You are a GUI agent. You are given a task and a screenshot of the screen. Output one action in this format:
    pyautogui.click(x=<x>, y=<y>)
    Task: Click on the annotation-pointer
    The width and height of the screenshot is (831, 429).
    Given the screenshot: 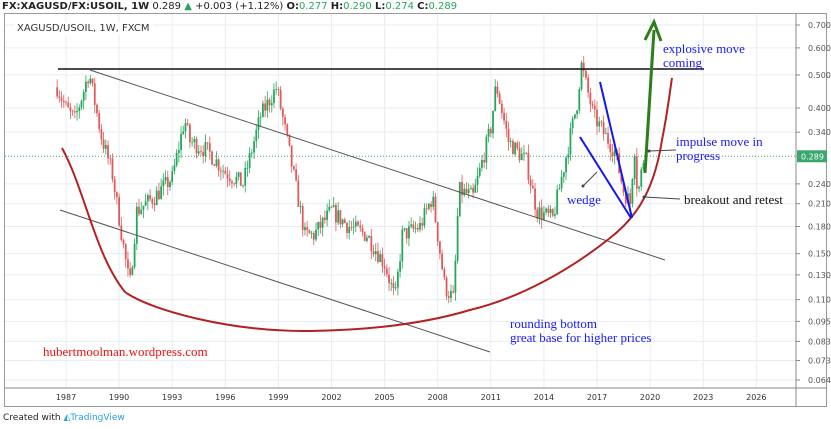 What is the action you would take?
    pyautogui.click(x=662, y=198)
    